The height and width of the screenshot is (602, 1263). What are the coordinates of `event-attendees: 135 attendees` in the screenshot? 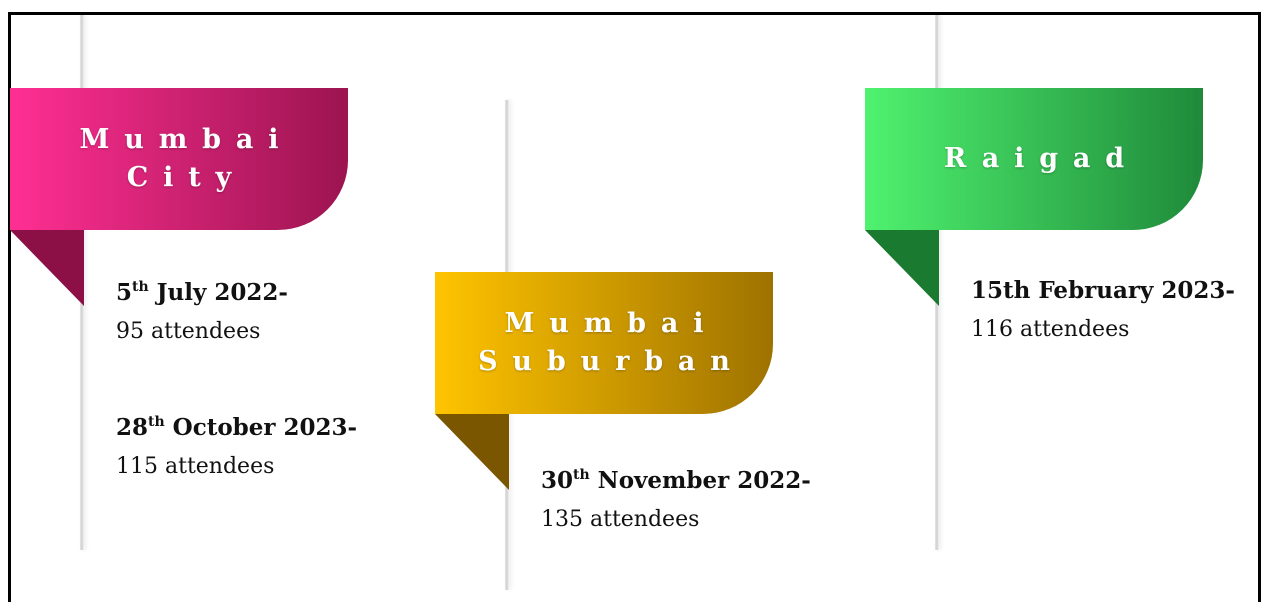 It's located at (620, 519).